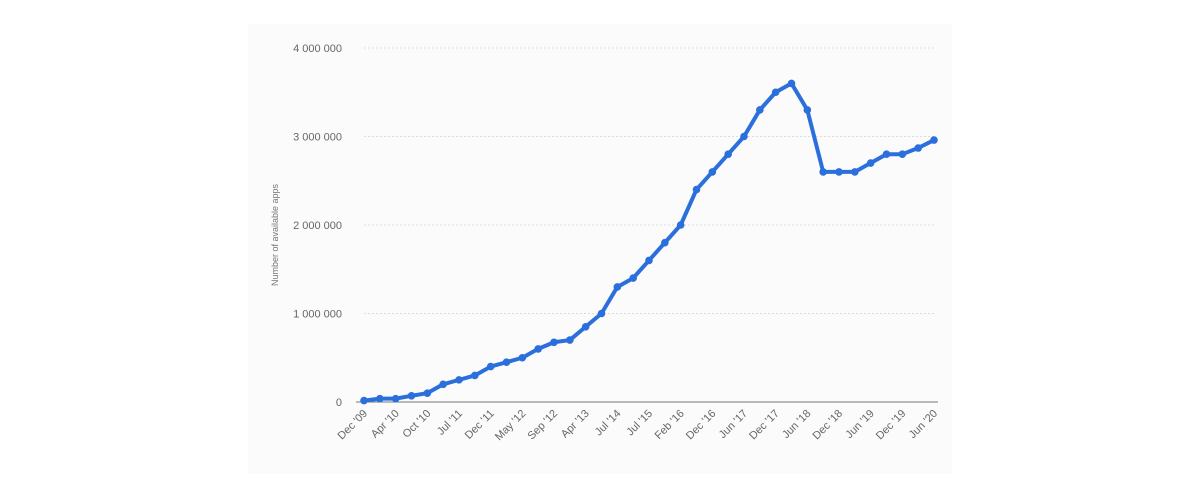  Describe the element at coordinates (733, 424) in the screenshot. I see `x-tick-label: Jun '17` at that location.